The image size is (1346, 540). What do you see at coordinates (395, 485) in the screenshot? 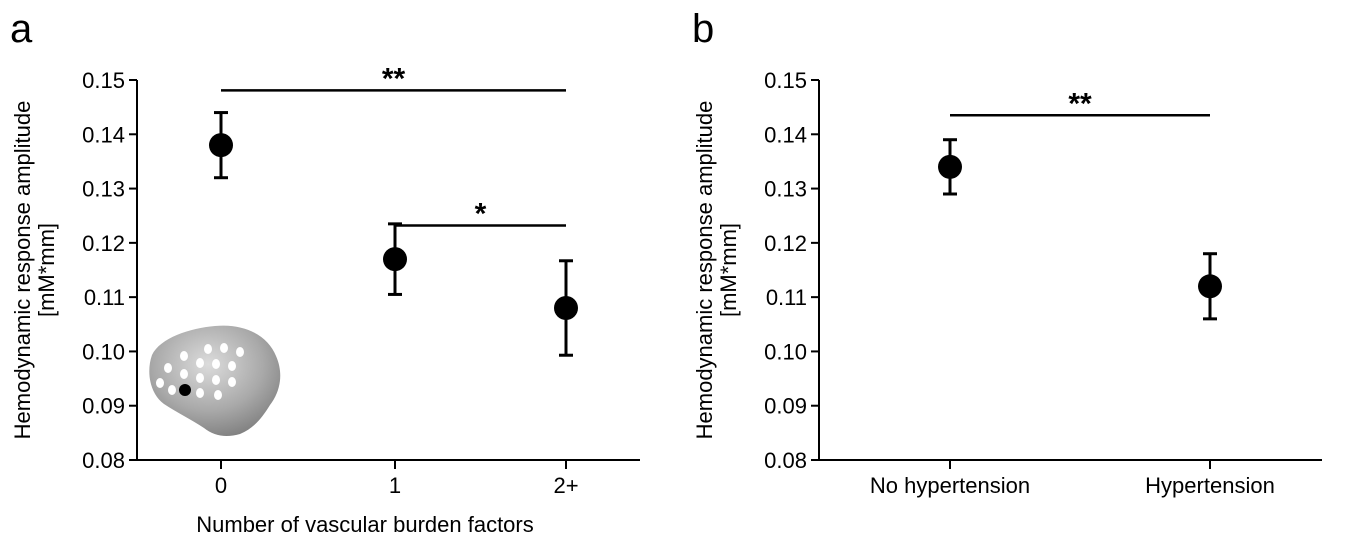
I see `panel-a-x-tick-label: 1` at bounding box center [395, 485].